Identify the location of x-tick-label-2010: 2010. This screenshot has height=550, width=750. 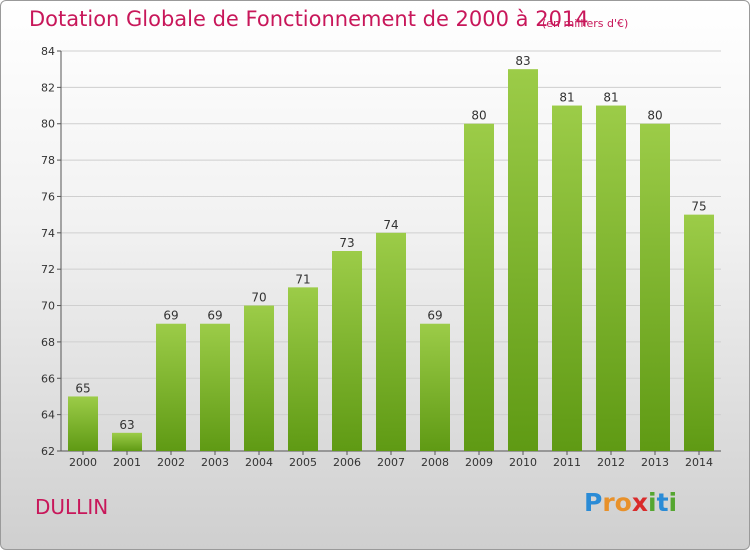
(523, 462).